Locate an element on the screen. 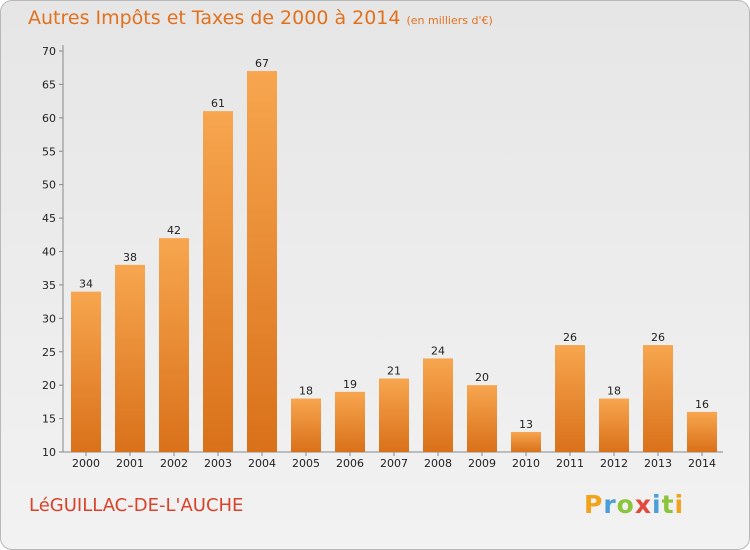 This screenshot has width=750, height=550. y-tick-label: 65 is located at coordinates (49, 84).